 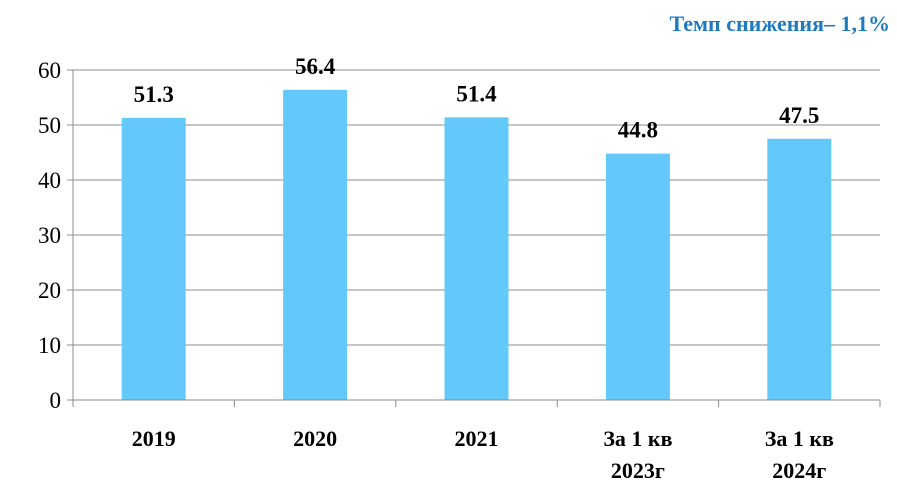 I want to click on y-tick-label: 20, so click(x=49, y=290).